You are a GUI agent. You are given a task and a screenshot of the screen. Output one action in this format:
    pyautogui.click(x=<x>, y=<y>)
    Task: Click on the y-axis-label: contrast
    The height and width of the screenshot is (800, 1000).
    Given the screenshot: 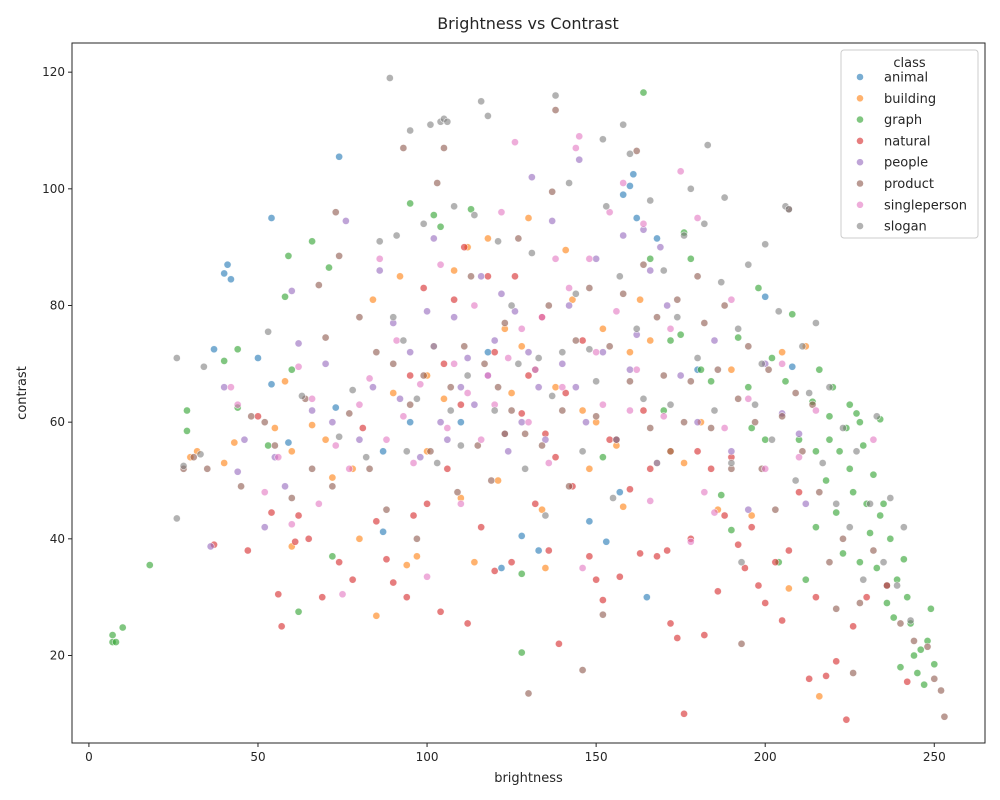 What is the action you would take?
    pyautogui.click(x=22, y=393)
    